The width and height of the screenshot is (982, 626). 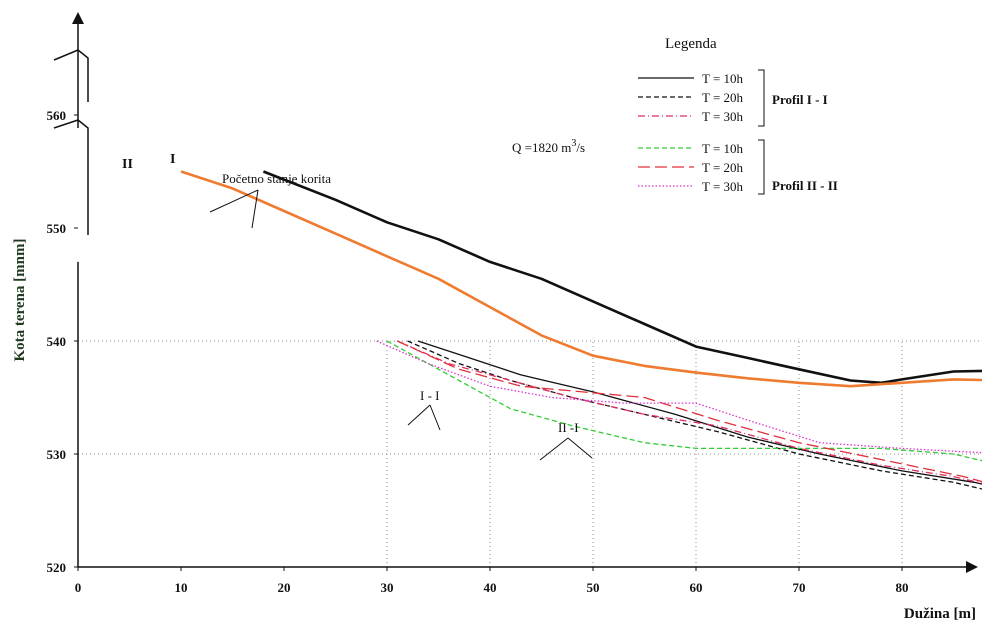 I want to click on x-tick-label: 40, so click(x=490, y=587).